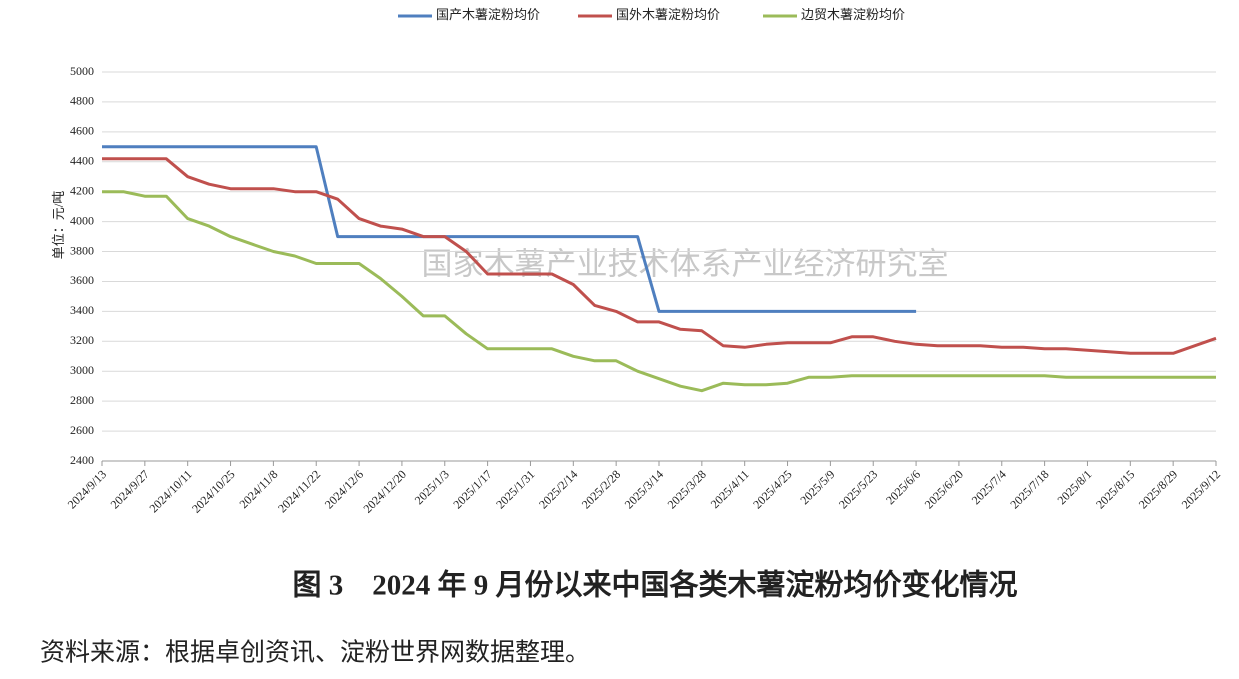 The height and width of the screenshot is (679, 1239). Describe the element at coordinates (644, 489) in the screenshot. I see `x-tick-label: 2025/3/14` at that location.